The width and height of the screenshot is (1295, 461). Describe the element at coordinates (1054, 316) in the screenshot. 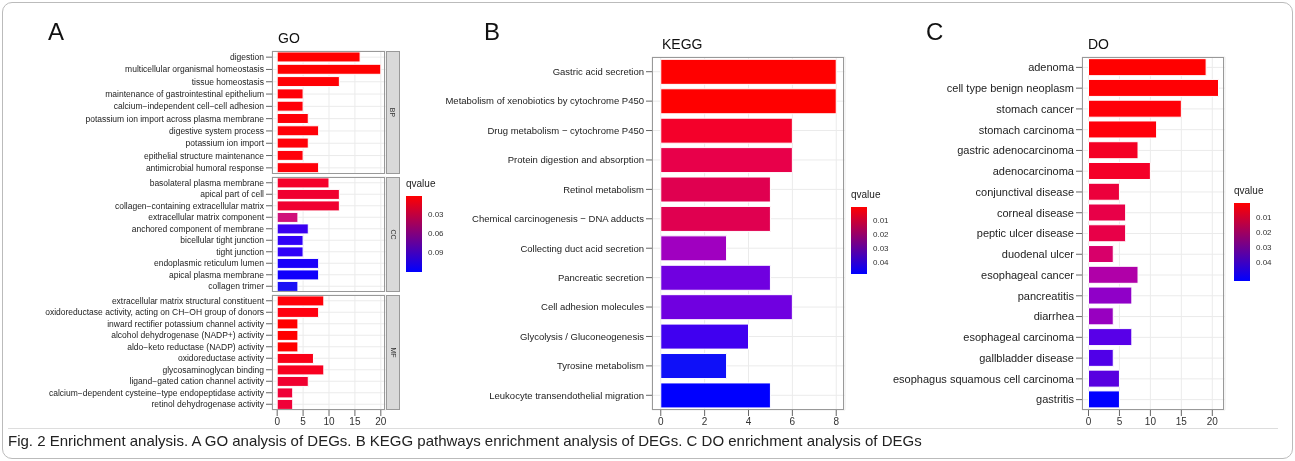

I see `y-tick-label: diarrhea` at that location.